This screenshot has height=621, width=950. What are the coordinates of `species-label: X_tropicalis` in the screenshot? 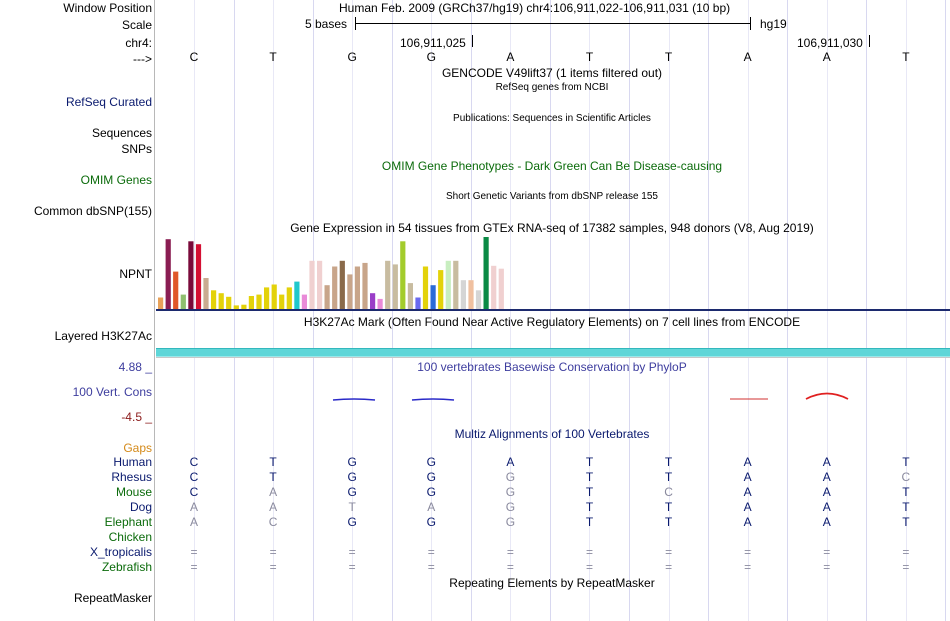 It's located at (120, 552).